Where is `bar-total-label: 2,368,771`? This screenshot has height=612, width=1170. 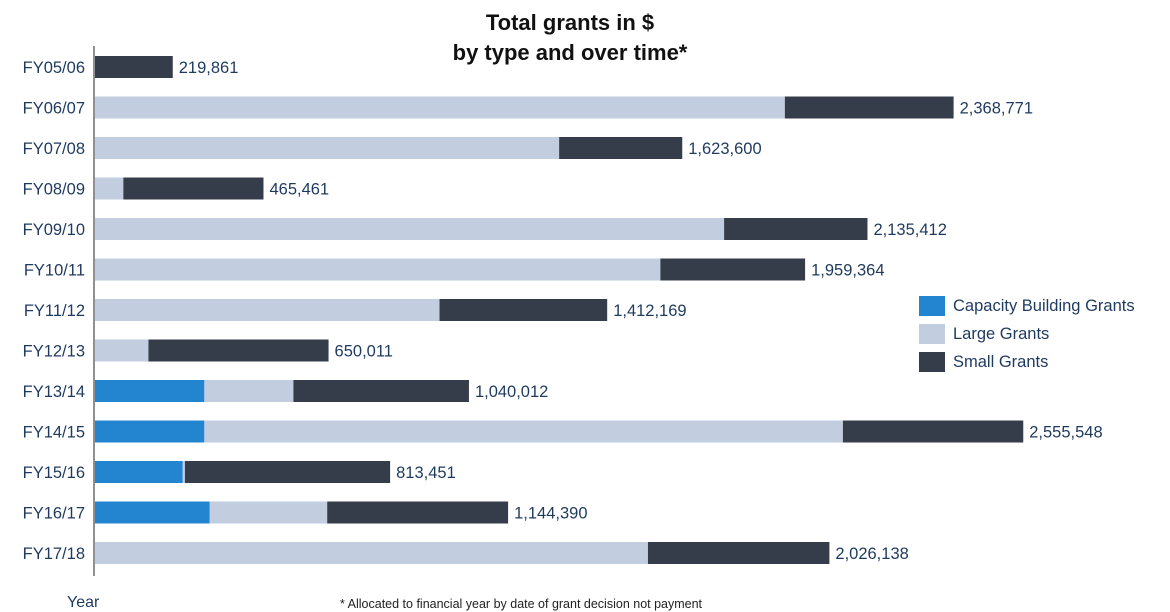 bar-total-label: 2,368,771 is located at coordinates (996, 109).